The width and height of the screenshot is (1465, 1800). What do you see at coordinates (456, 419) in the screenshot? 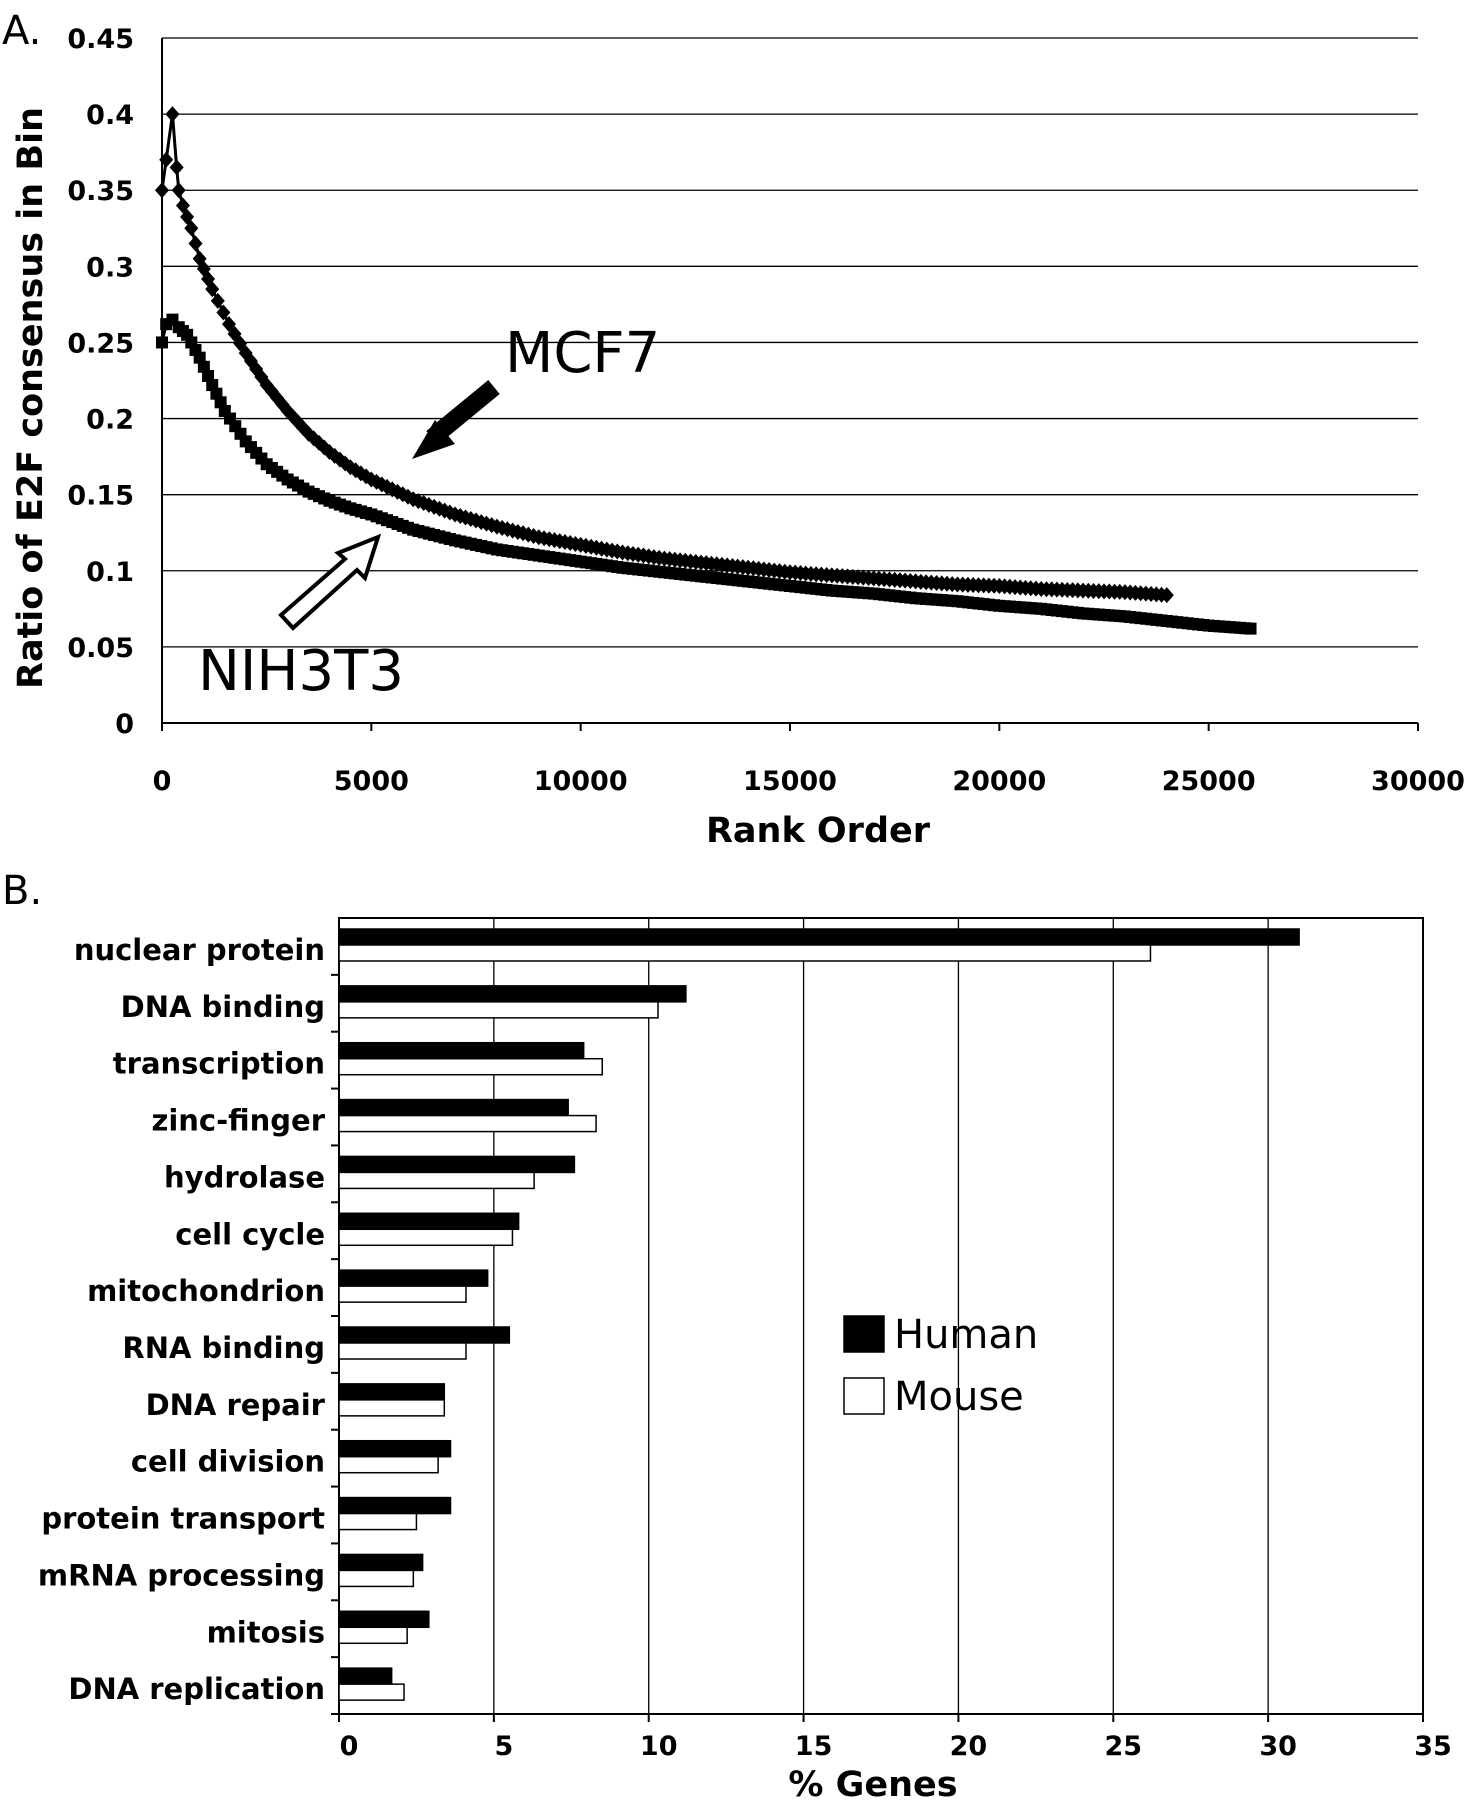
I see `mcf7-arrow` at bounding box center [456, 419].